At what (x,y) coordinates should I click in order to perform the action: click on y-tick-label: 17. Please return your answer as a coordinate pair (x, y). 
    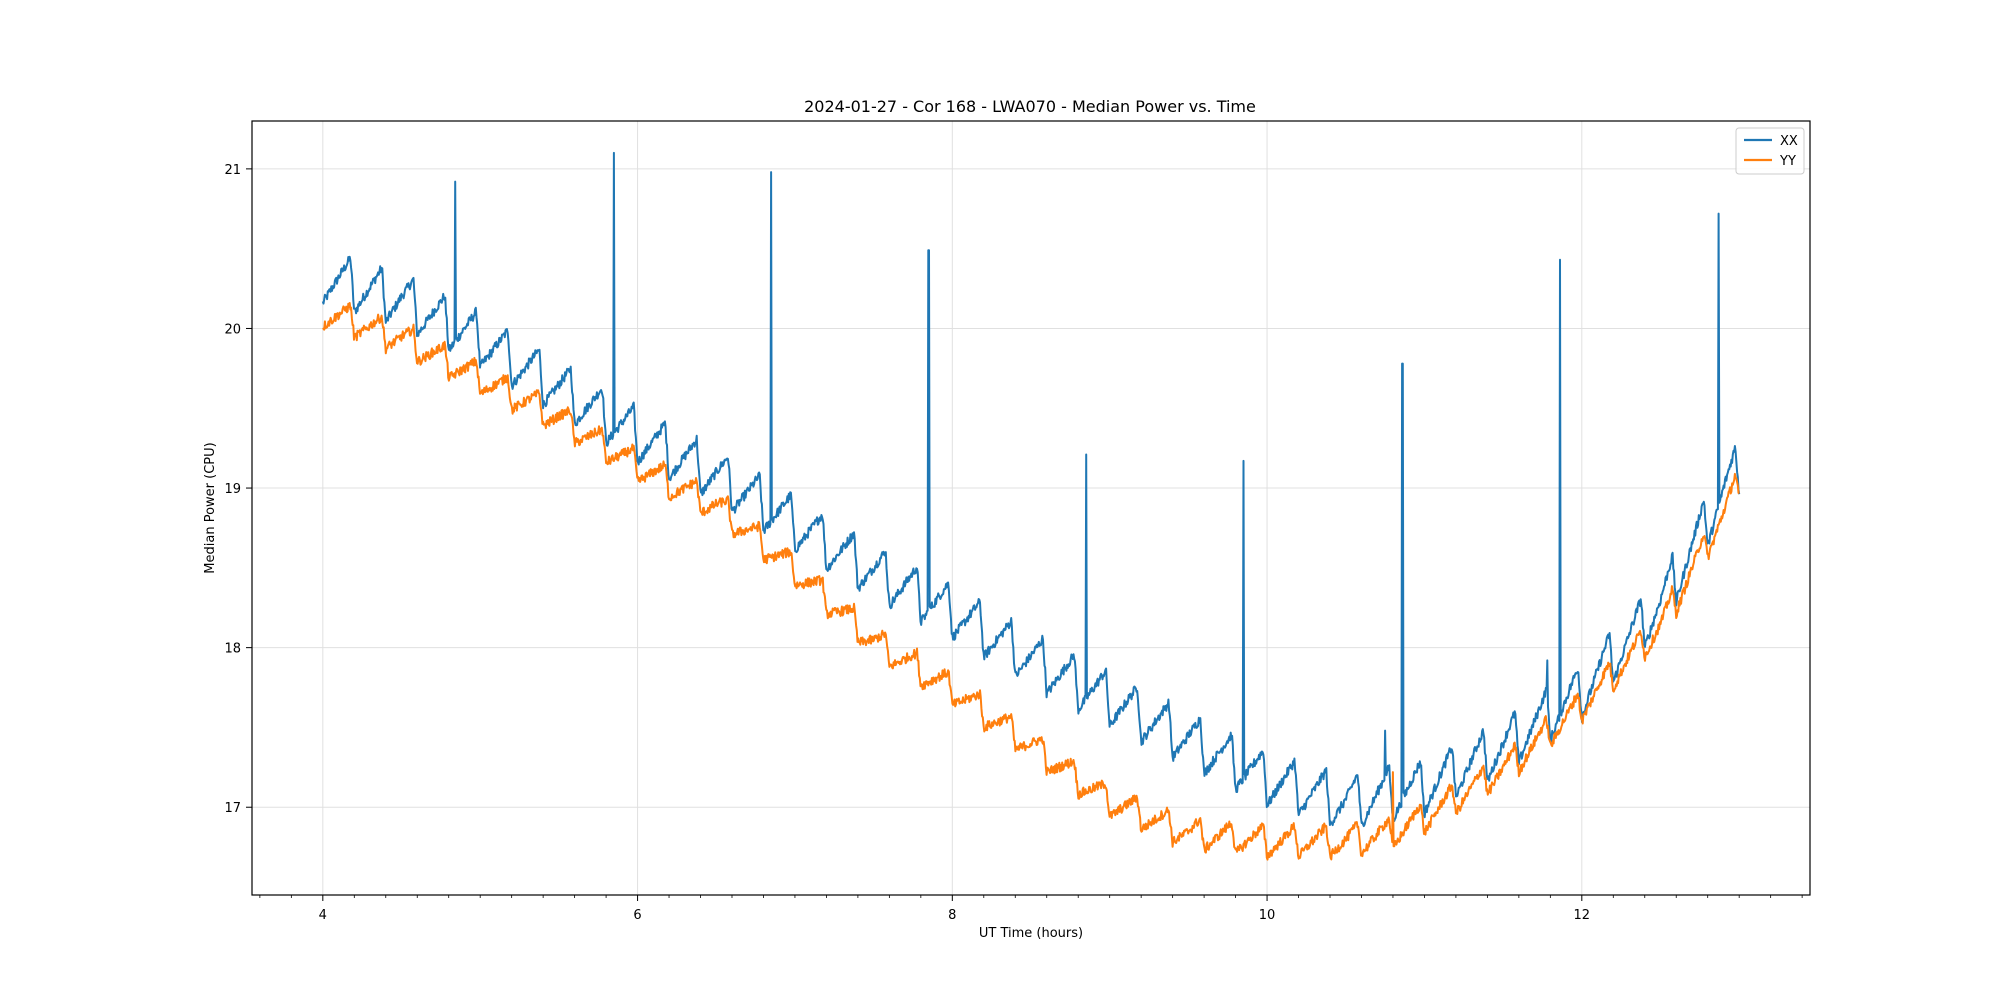
    Looking at the image, I should click on (232, 808).